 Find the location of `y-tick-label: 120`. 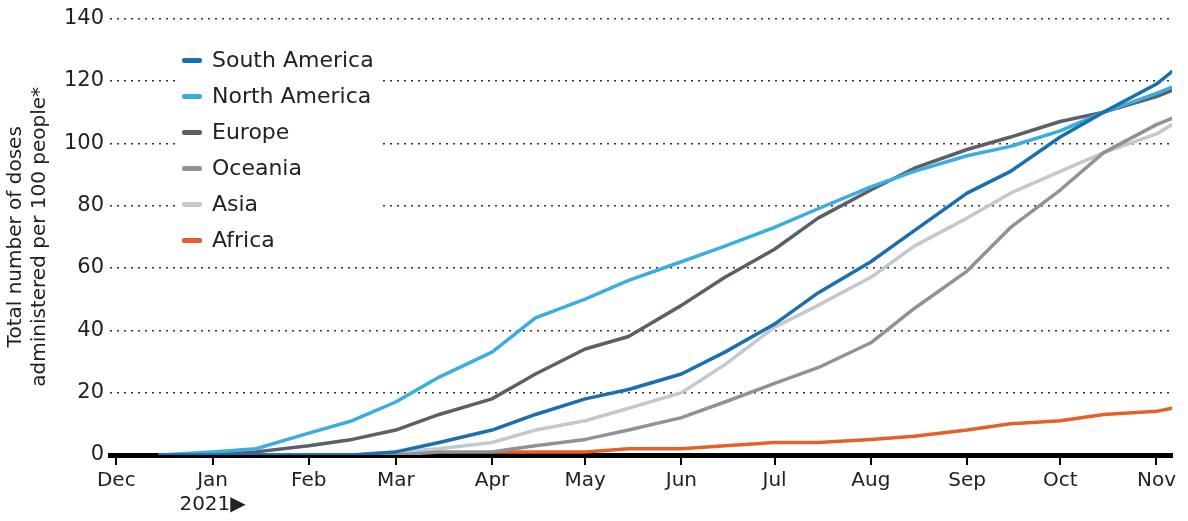

y-tick-label: 120 is located at coordinates (84, 79).